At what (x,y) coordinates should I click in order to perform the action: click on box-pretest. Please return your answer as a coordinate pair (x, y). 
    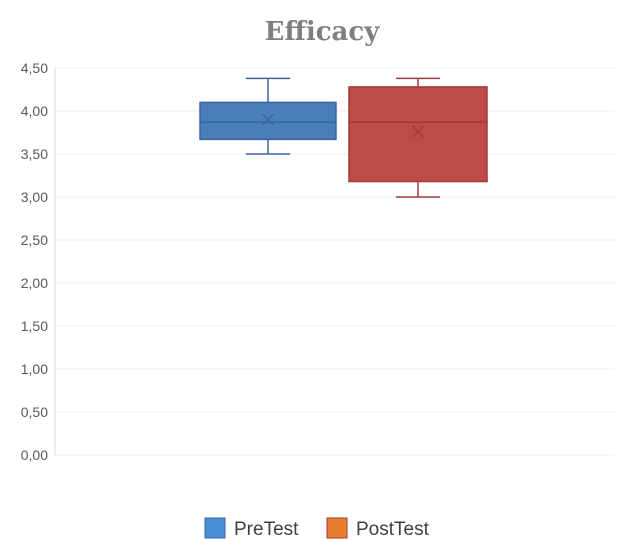
    Looking at the image, I should click on (268, 116).